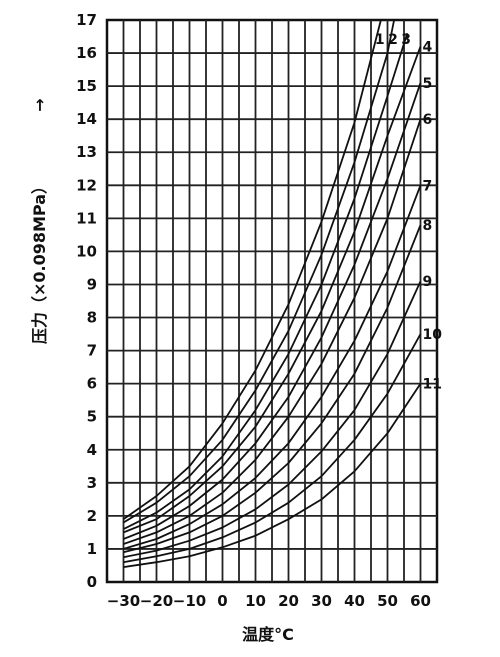 This screenshot has width=500, height=657. Describe the element at coordinates (408, 212) in the screenshot. I see `curve-labels: 1 2 3 4 5 6 7 8 9 10 11` at that location.